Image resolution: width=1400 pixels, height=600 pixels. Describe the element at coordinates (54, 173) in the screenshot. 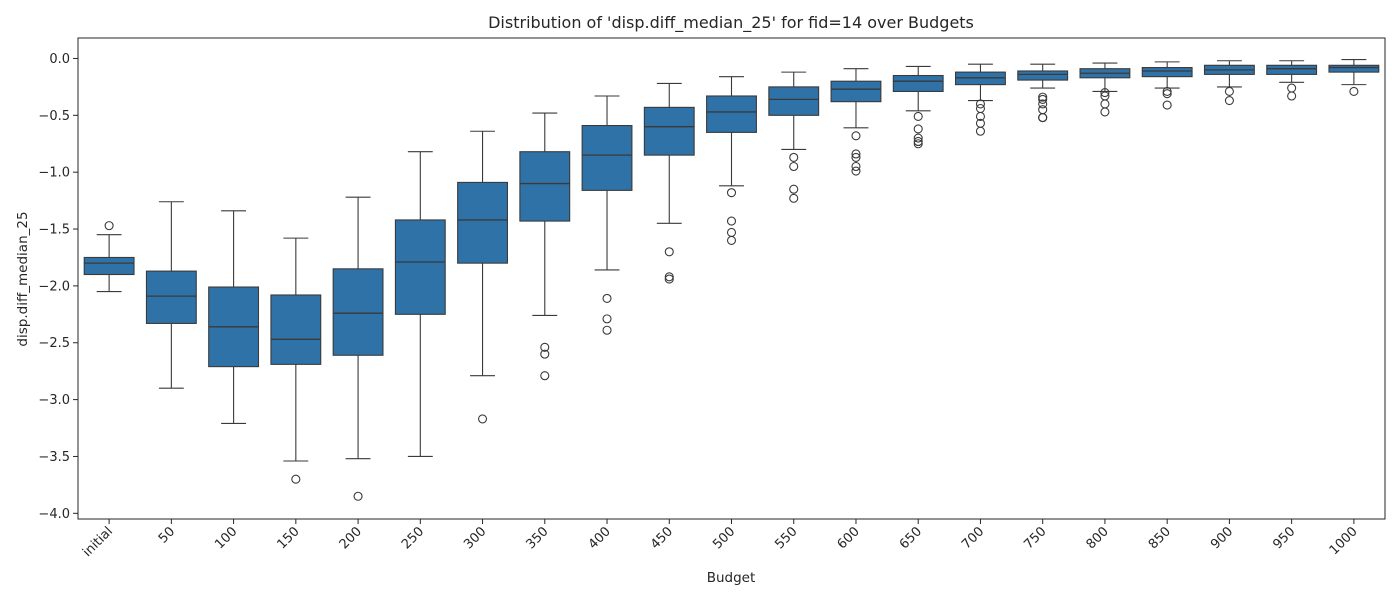

I see `y-tick-label: −1.0` at that location.